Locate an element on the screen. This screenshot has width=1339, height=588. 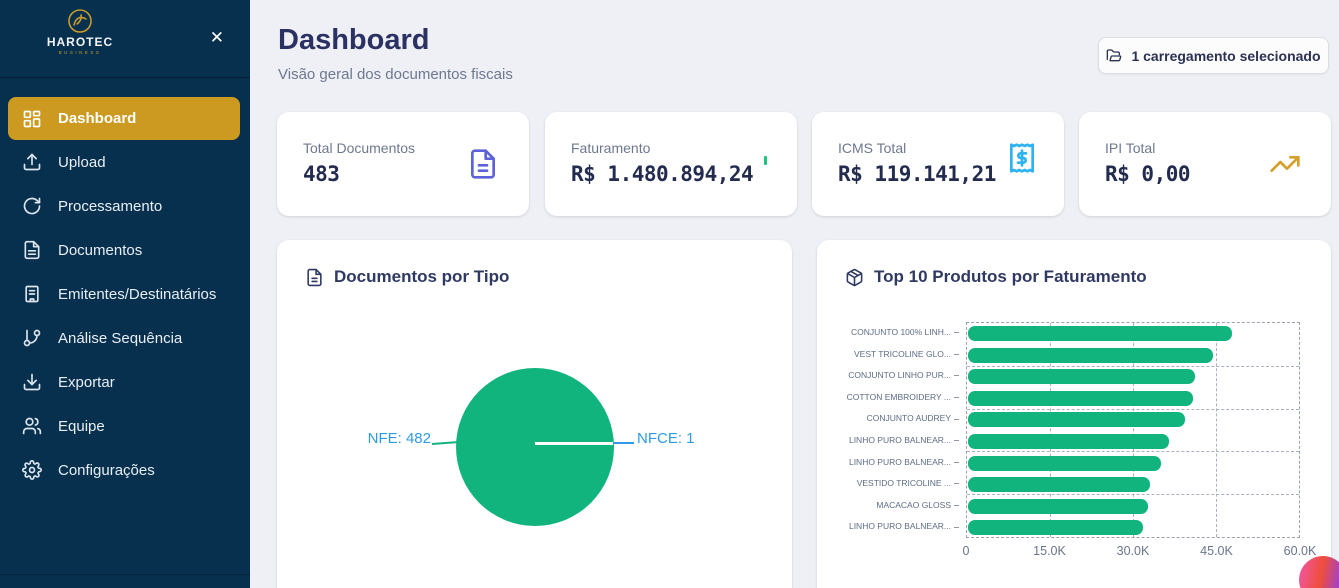
bar-category-label: CONJUNTO AUDREY is located at coordinates (894, 419).